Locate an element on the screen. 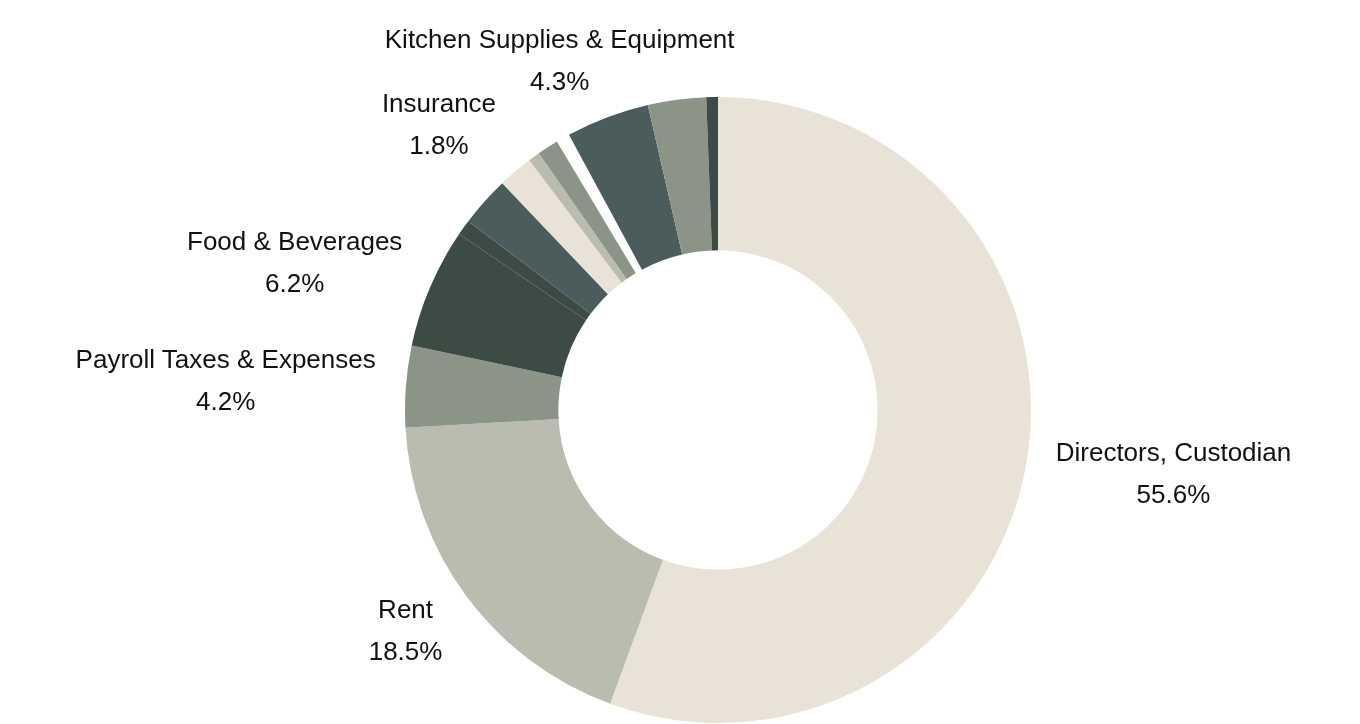 Image resolution: width=1360 pixels, height=724 pixels. data-label: 18.5% is located at coordinates (405, 650).